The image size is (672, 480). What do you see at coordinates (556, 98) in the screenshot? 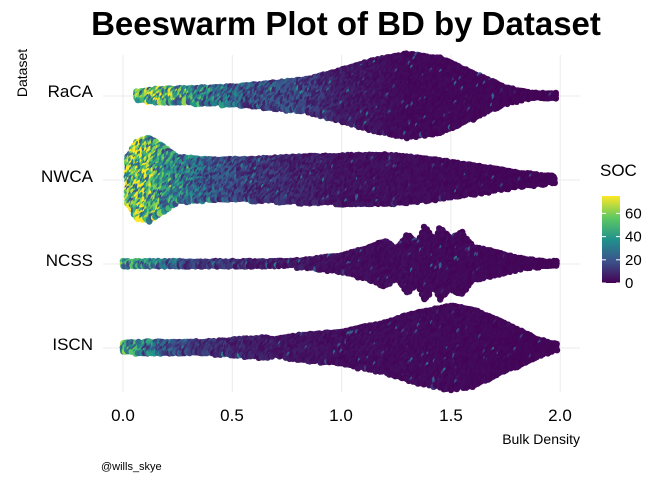
I see `data-point` at bounding box center [556, 98].